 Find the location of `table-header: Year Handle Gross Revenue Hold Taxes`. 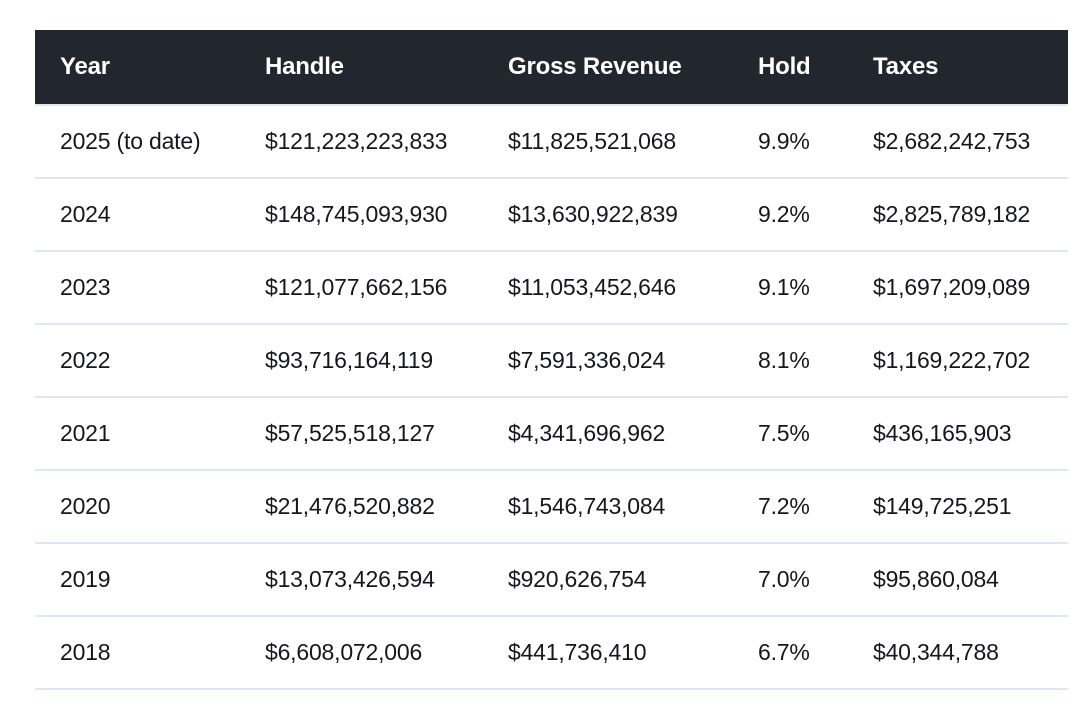

table-header: Year Handle Gross Revenue Hold Taxes is located at coordinates (551, 68).